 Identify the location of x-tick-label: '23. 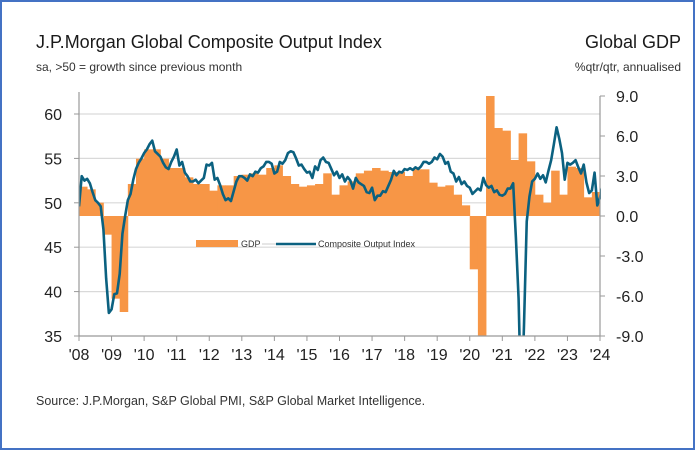
(567, 355).